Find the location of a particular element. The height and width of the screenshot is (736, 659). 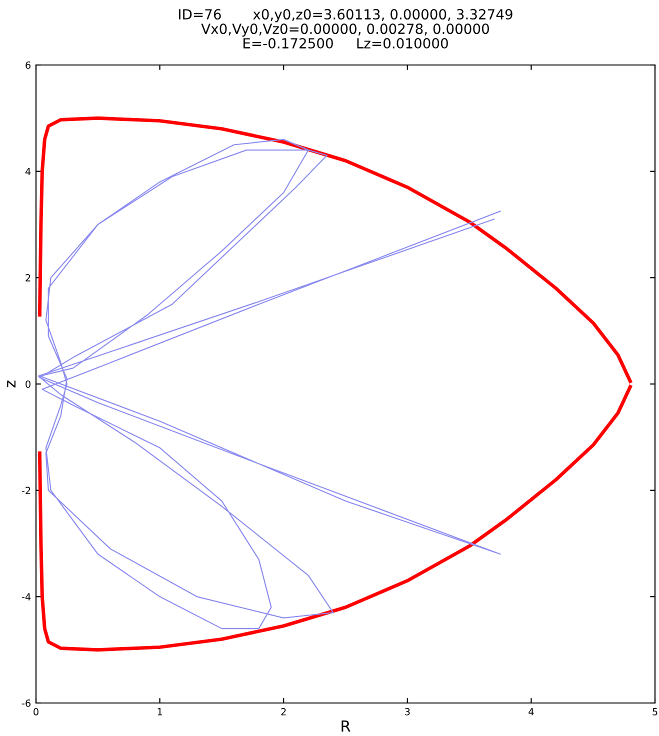

chart-title: ID=76 x0,y0,z0=3.60113, 0.00000, 3.32749 Vx0,Vy0,Vz0=0.00000, 0.00278, 0.00000 E=-0.172500 Lz=0.010000 is located at coordinates (345, 29).